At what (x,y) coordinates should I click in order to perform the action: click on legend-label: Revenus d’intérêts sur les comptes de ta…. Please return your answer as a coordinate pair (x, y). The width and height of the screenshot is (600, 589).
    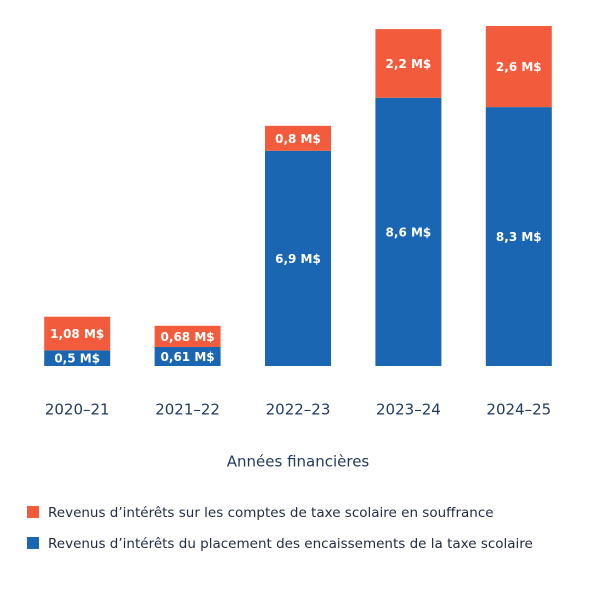
    Looking at the image, I should click on (271, 513).